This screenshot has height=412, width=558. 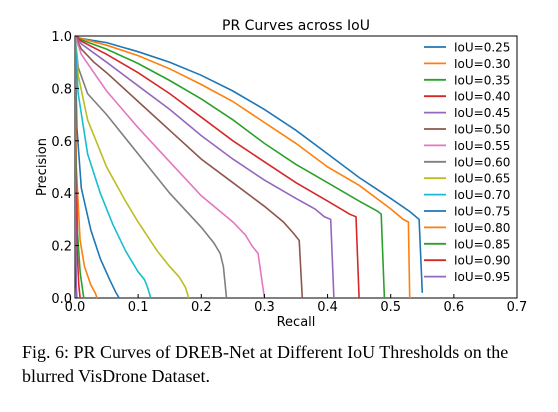 What do you see at coordinates (482, 97) in the screenshot?
I see `legend-entry: IoU=0.40` at bounding box center [482, 97].